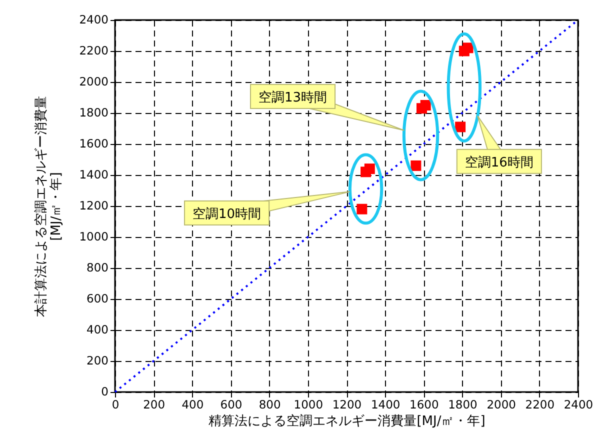 The image size is (595, 438). Describe the element at coordinates (347, 405) in the screenshot. I see `x-tick-label: 1200` at that location.